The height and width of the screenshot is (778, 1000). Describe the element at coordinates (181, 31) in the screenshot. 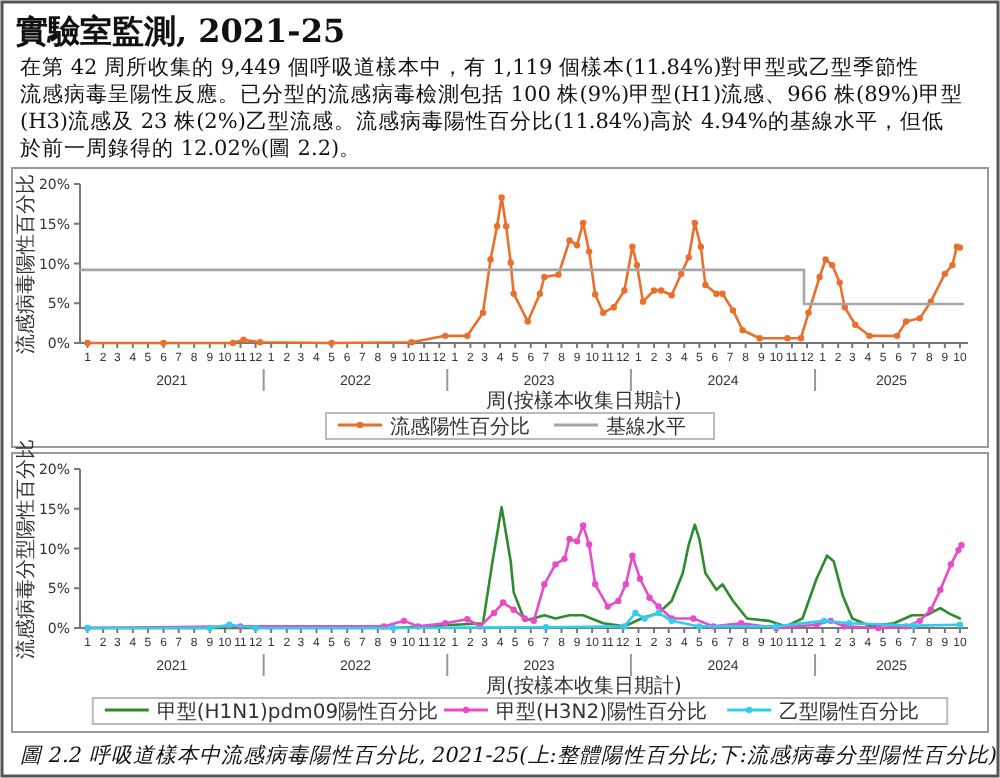

I see `text: 實驗室監測, 2021-25` at that location.